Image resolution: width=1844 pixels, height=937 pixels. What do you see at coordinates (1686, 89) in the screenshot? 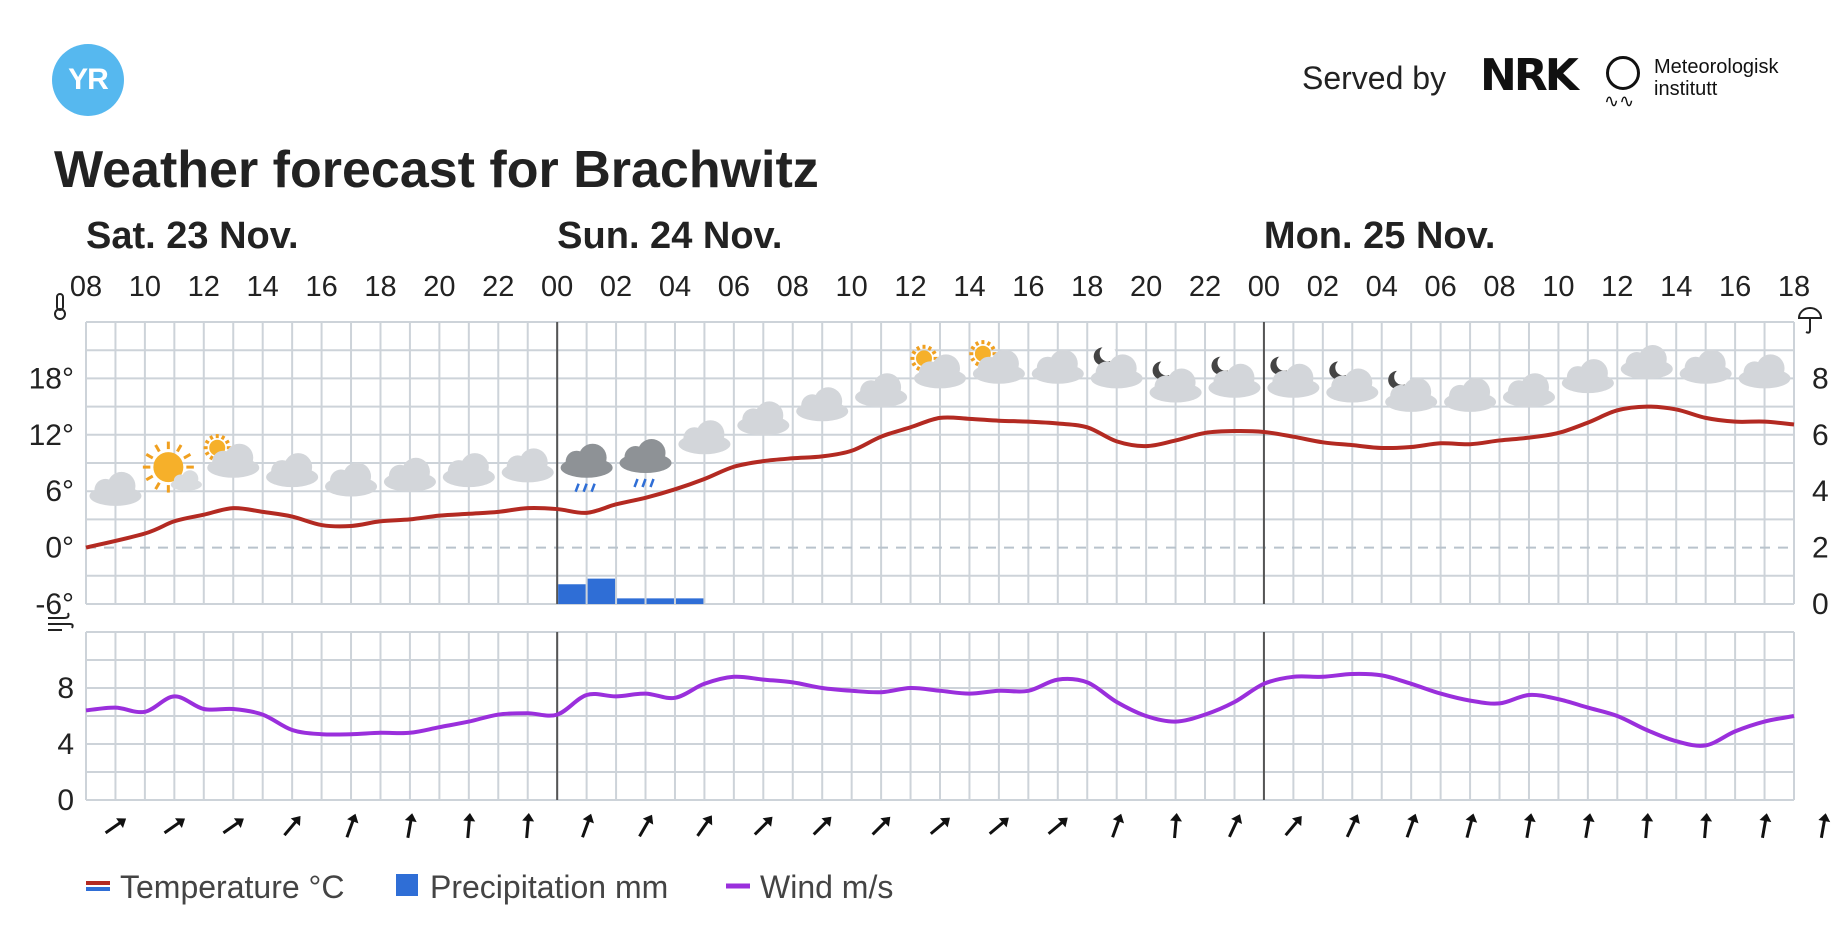
I see `met-line-2: institutt` at bounding box center [1686, 89].